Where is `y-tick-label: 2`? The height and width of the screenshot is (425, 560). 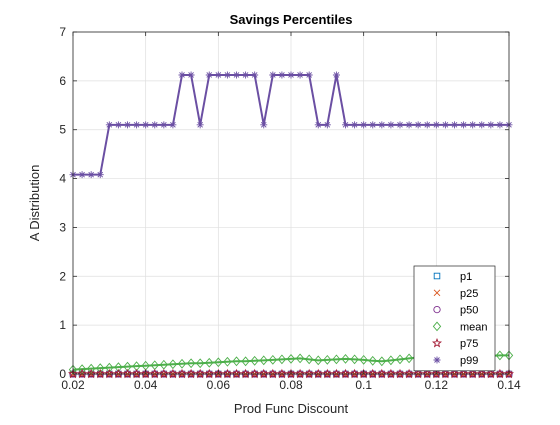
y-tick-label: 2 is located at coordinates (62, 276).